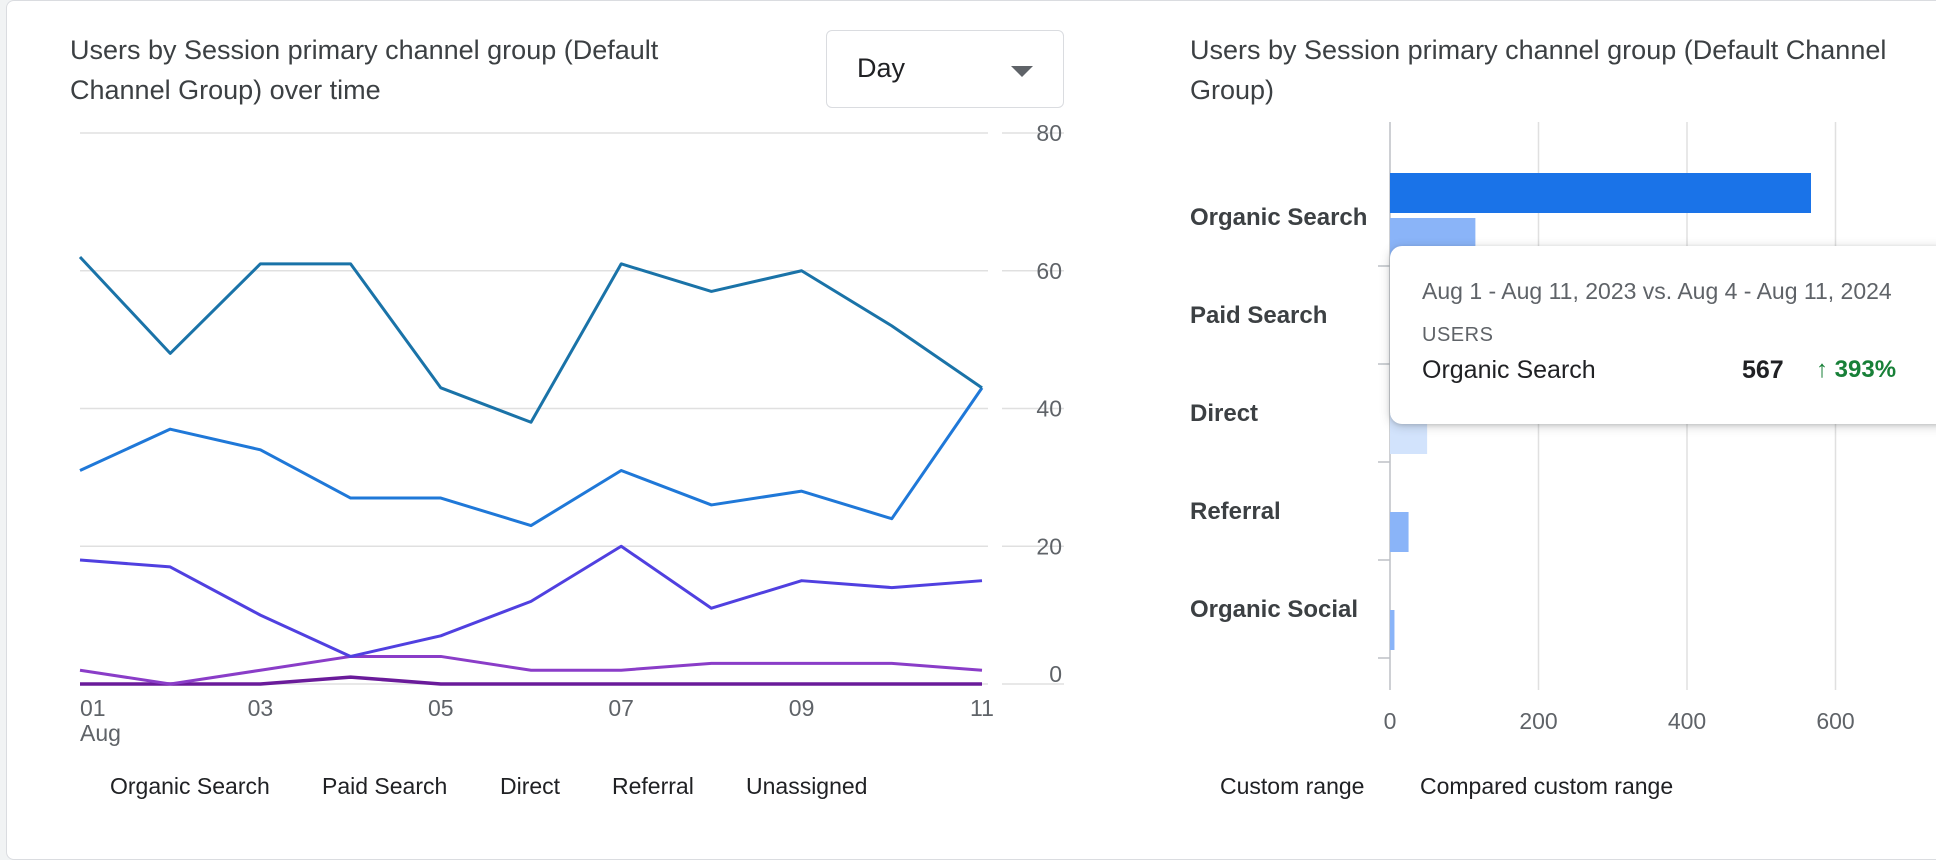 This screenshot has height=860, width=1936. I want to click on category-label-organic-search: Organic Search, so click(1278, 217).